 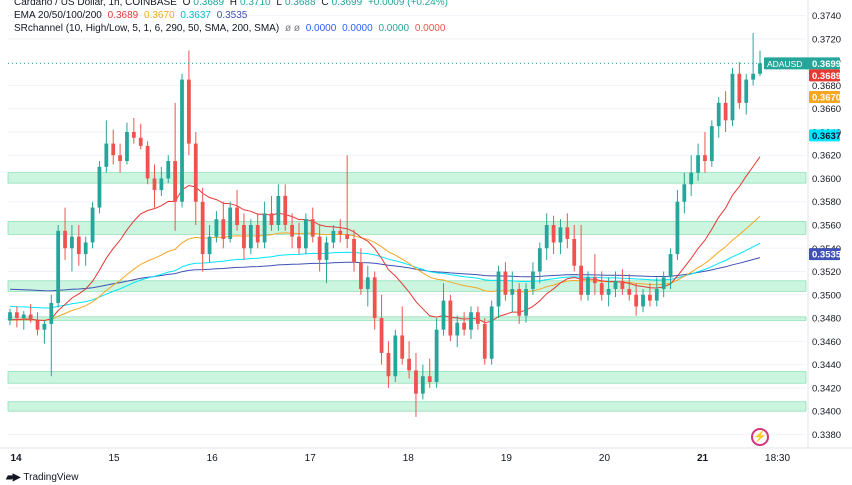 I want to click on ema-name: EMA 20/50/100/200, so click(x=58, y=15).